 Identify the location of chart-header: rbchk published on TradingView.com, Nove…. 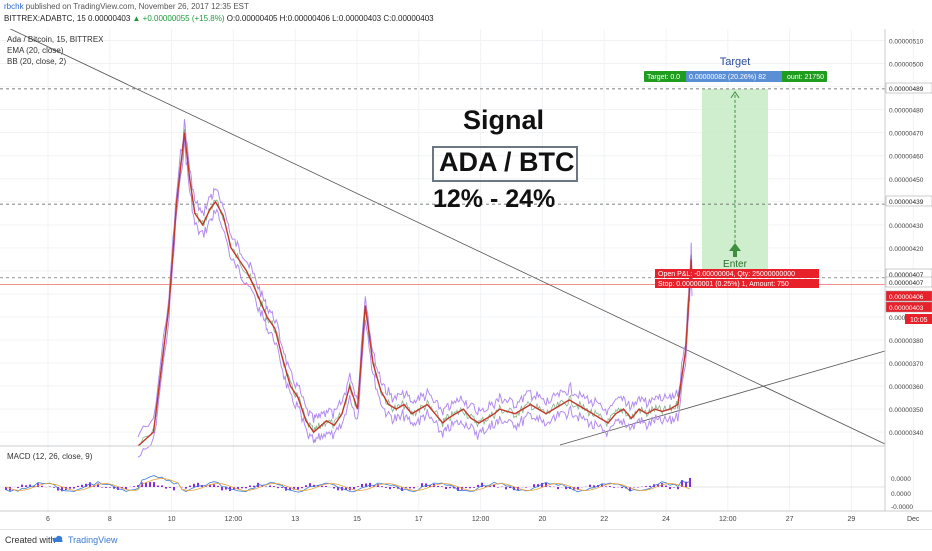
(466, 14).